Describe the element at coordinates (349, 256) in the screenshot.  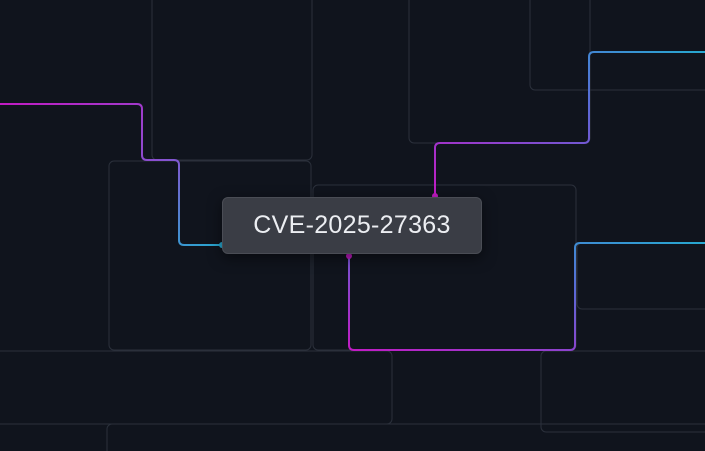
I see `connector-dot` at that location.